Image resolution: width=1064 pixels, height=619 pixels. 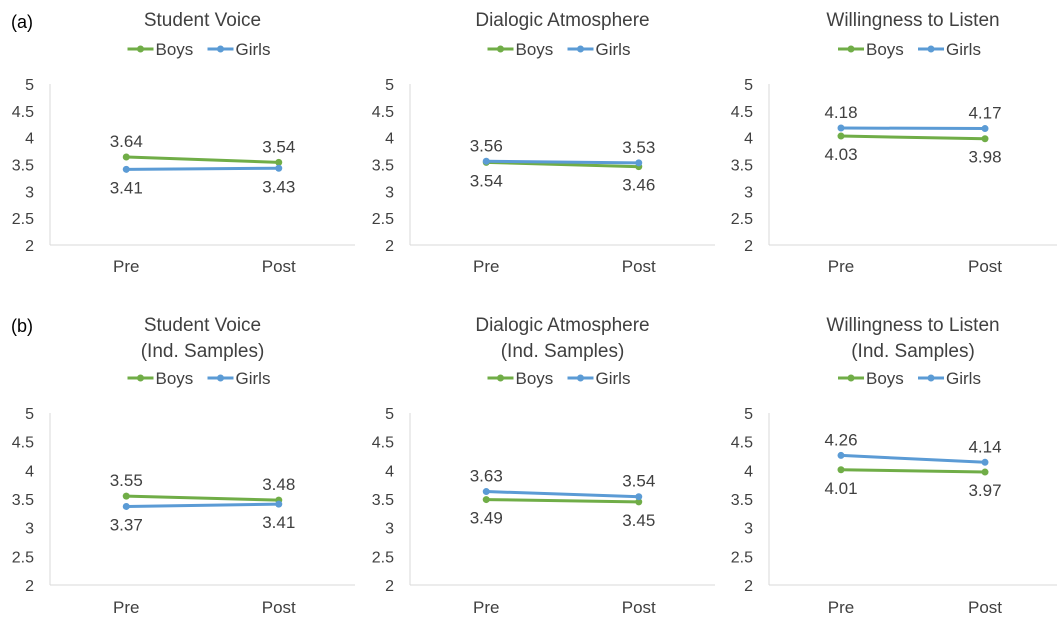 What do you see at coordinates (638, 185) in the screenshot?
I see `data-label-boys: 3.46` at bounding box center [638, 185].